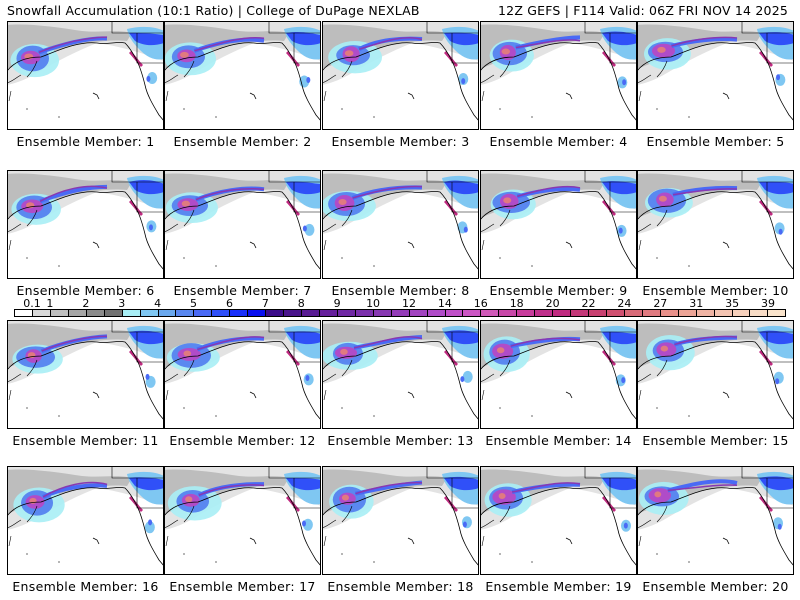 This screenshot has width=800, height=600. I want to click on ensemble-member-panel: Ensemble Member: 2, so click(242, 85).